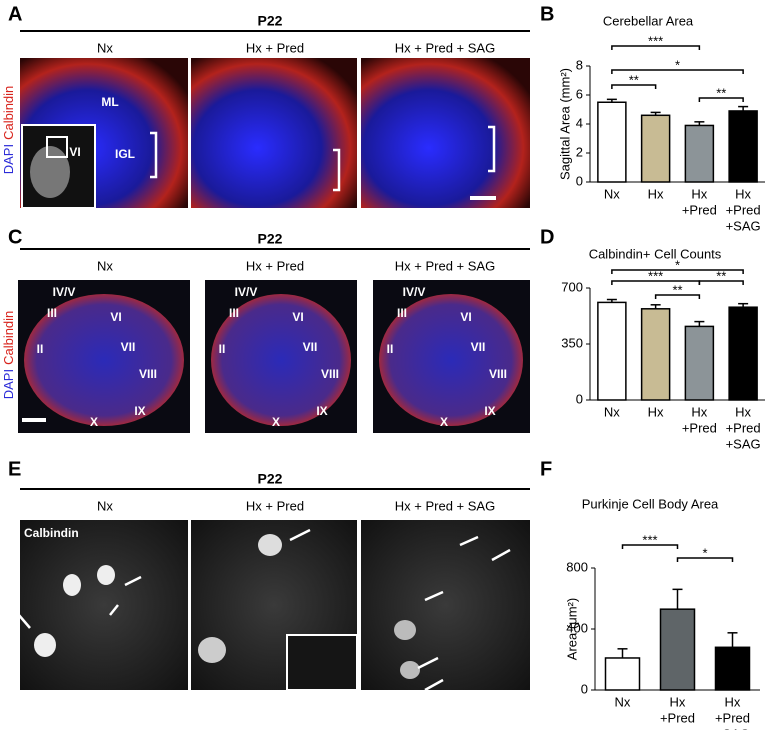 The image size is (777, 735). Describe the element at coordinates (732, 728) in the screenshot. I see `x-tick-label: +SAG` at that location.